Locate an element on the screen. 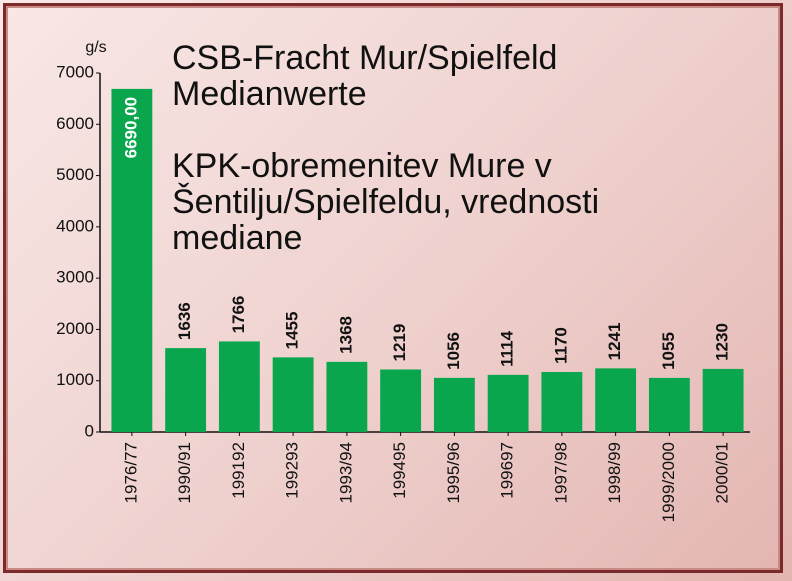  y-tick-label: 7000 is located at coordinates (75, 71).